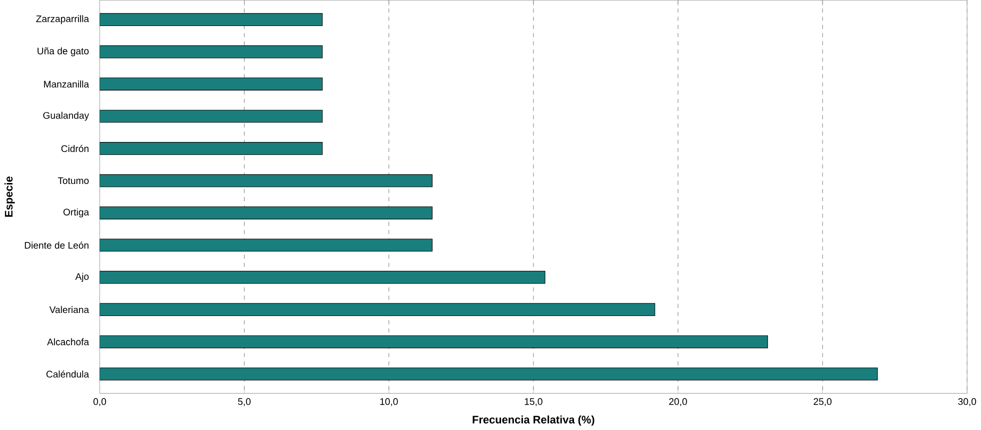 The image size is (981, 430). What do you see at coordinates (74, 148) in the screenshot?
I see `y-tick-label: Cidrón` at bounding box center [74, 148].